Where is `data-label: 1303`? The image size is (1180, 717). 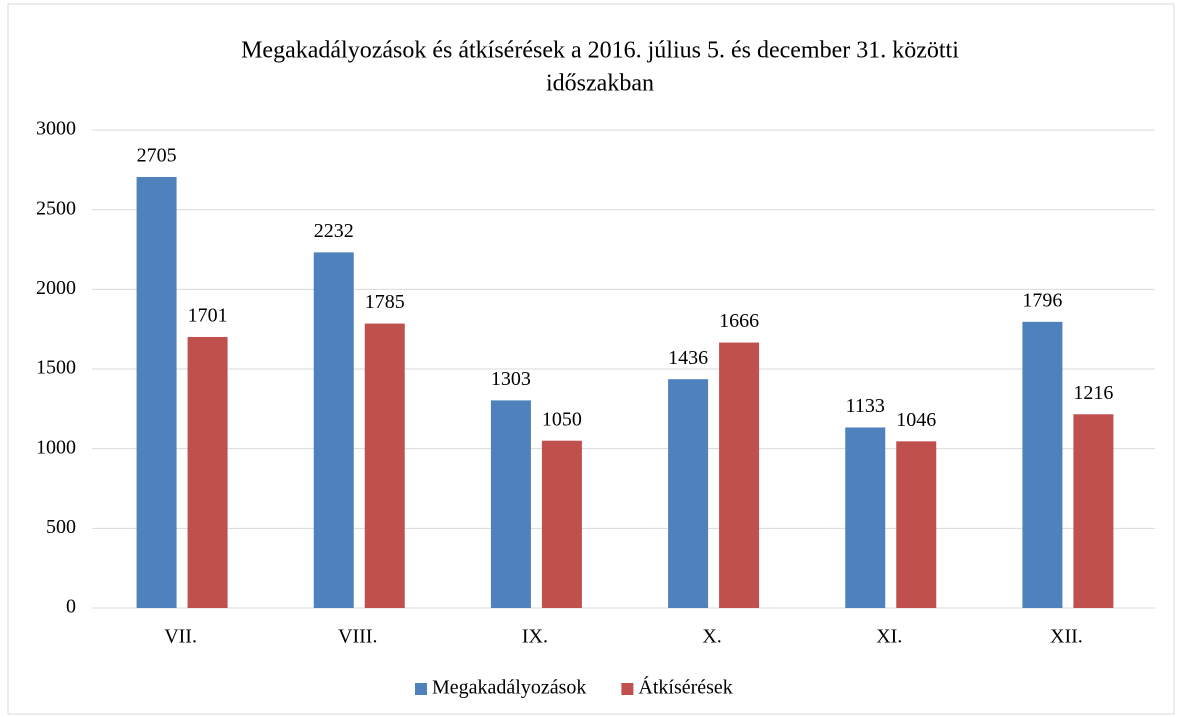
data-label: 1303 is located at coordinates (511, 379).